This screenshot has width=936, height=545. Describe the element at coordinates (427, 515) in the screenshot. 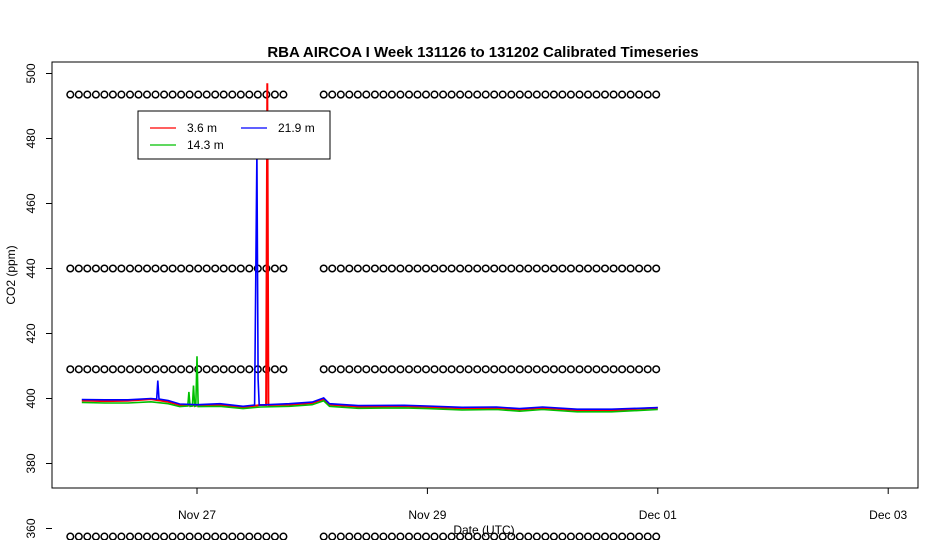

I see `x-tick-label: Nov 29` at that location.